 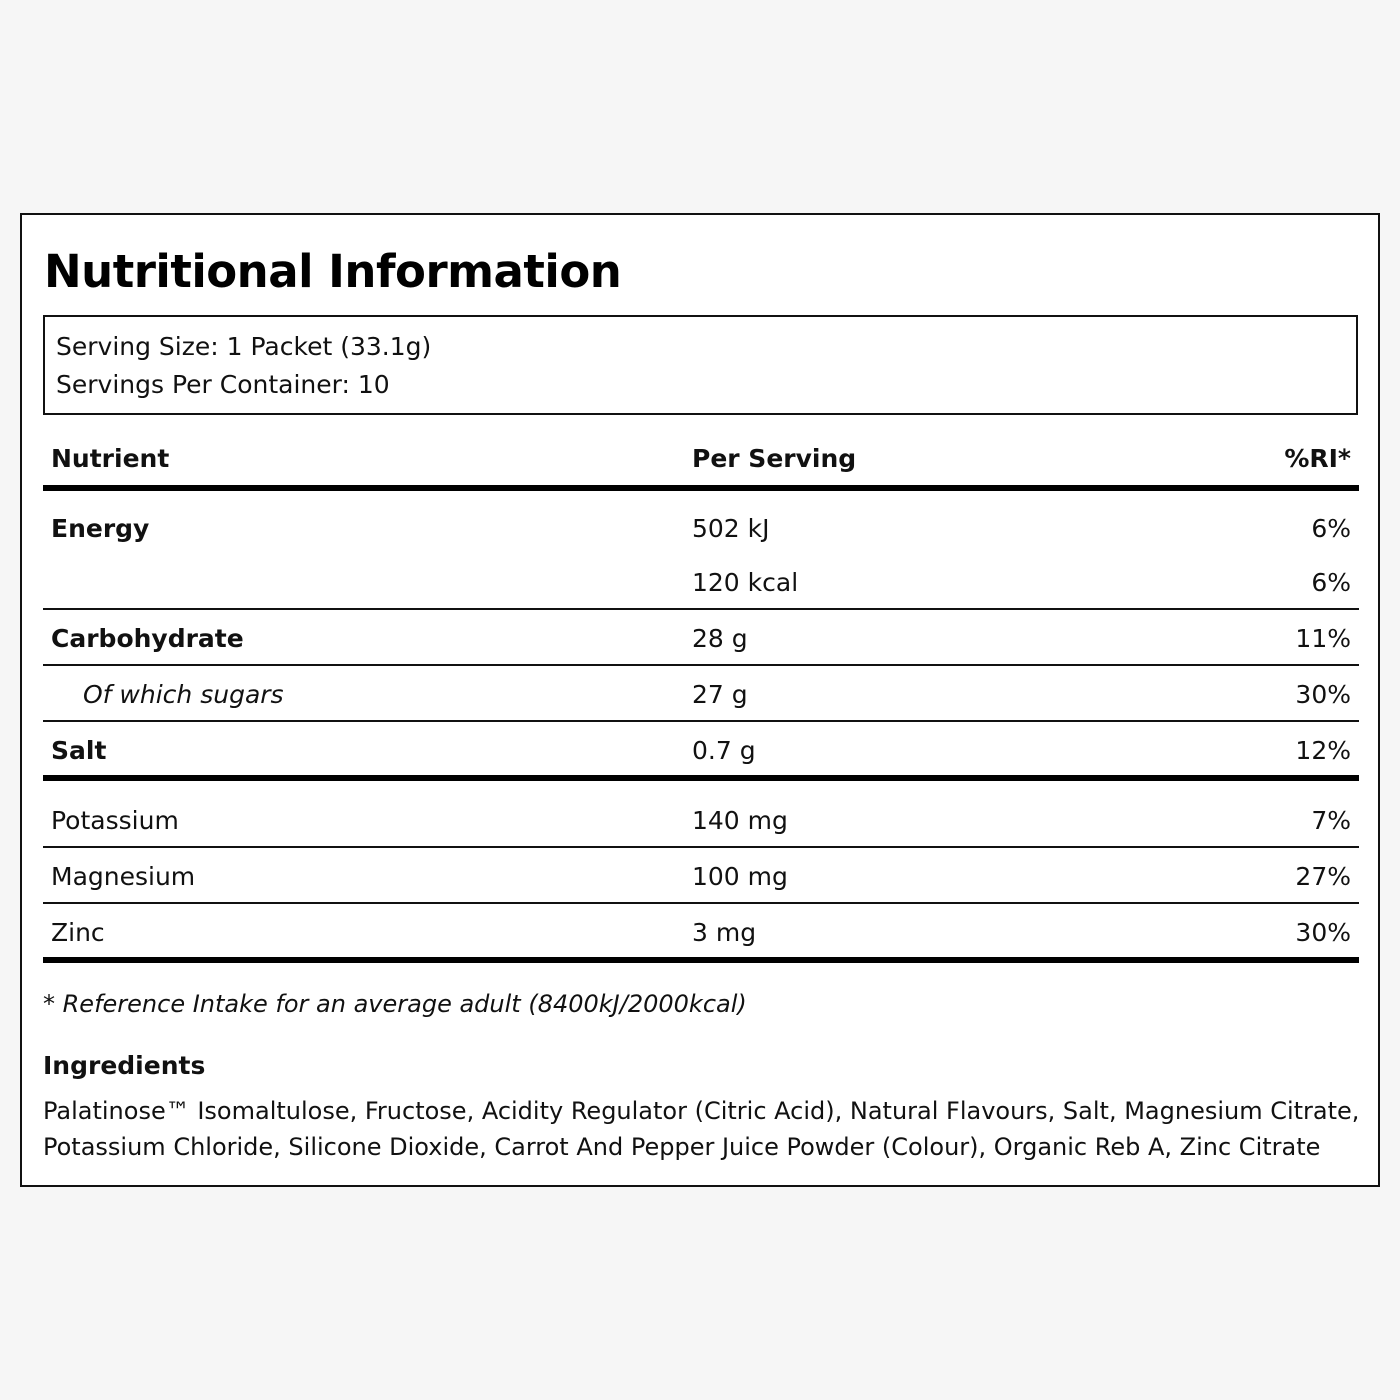 What do you see at coordinates (740, 820) in the screenshot?
I see `nutrient-value: 140 mg` at bounding box center [740, 820].